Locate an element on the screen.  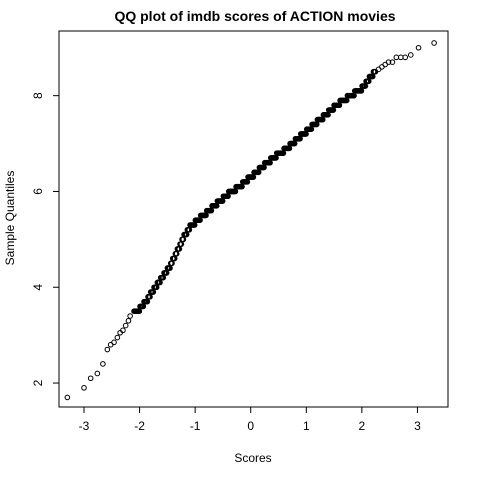
x-axis-label: Scores is located at coordinates (252, 458).